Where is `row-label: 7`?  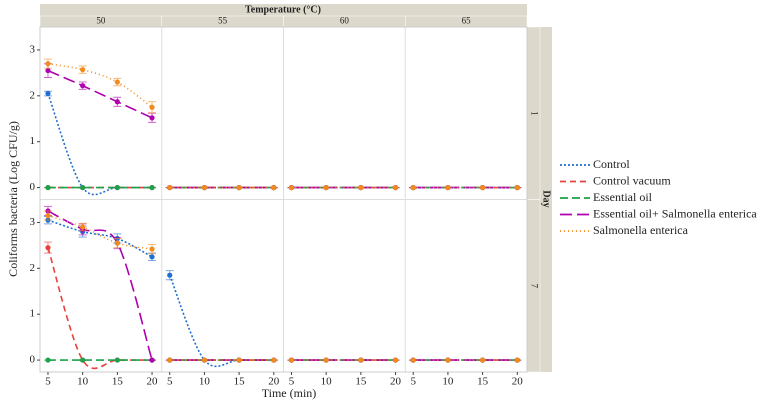
row-label: 7 is located at coordinates (534, 286).